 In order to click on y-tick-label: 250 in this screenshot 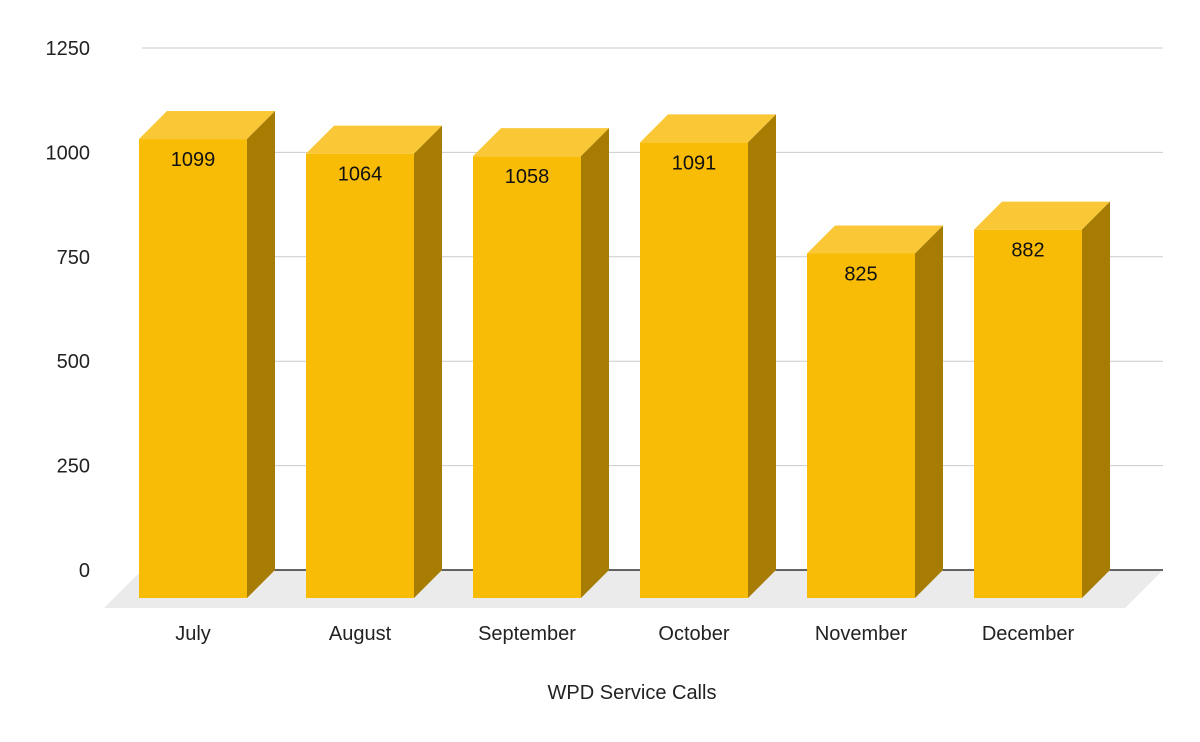, I will do `click(73, 467)`.